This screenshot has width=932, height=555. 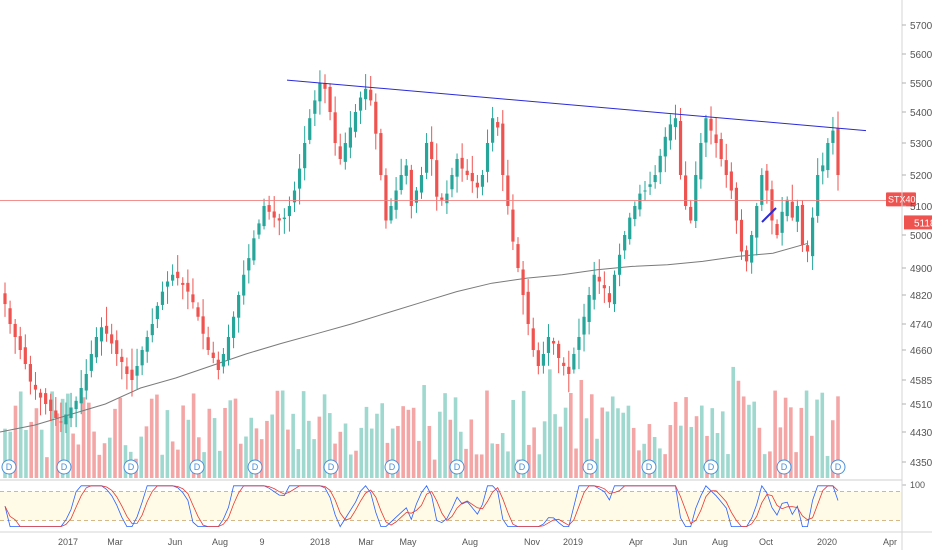 I want to click on symbol-tag-bg, so click(x=901, y=199).